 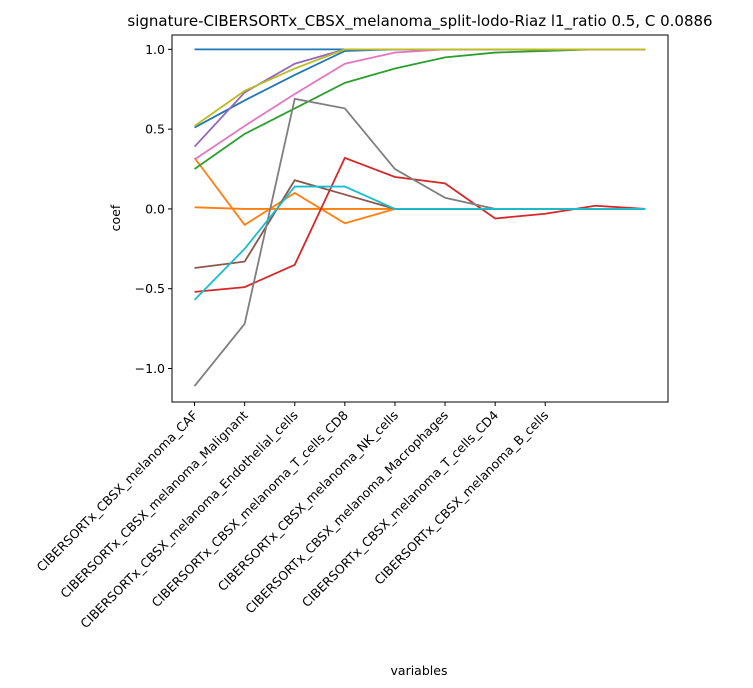 I want to click on x-tick-label: CIBERSORTx_CBSX_melanoma_NK_cells, so click(x=308, y=501).